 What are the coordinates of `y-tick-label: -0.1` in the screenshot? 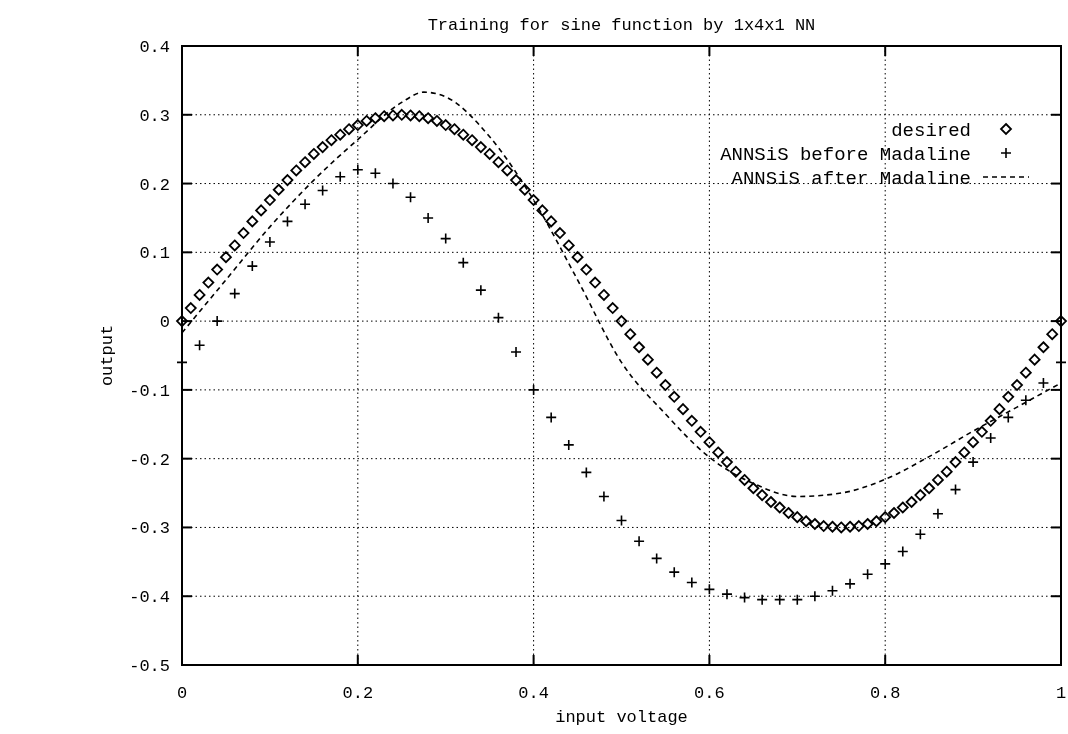 It's located at (149, 391).